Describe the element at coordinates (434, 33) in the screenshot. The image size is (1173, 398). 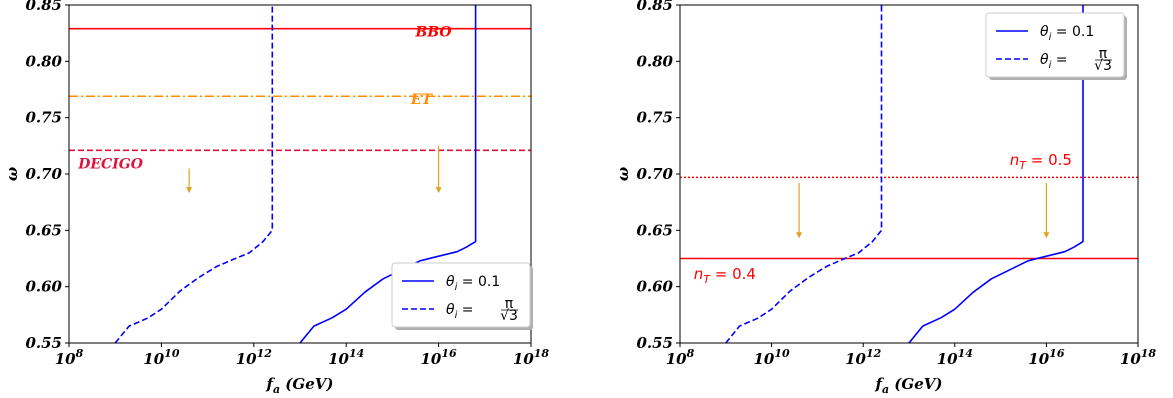
I see `hline-label: BBO` at that location.